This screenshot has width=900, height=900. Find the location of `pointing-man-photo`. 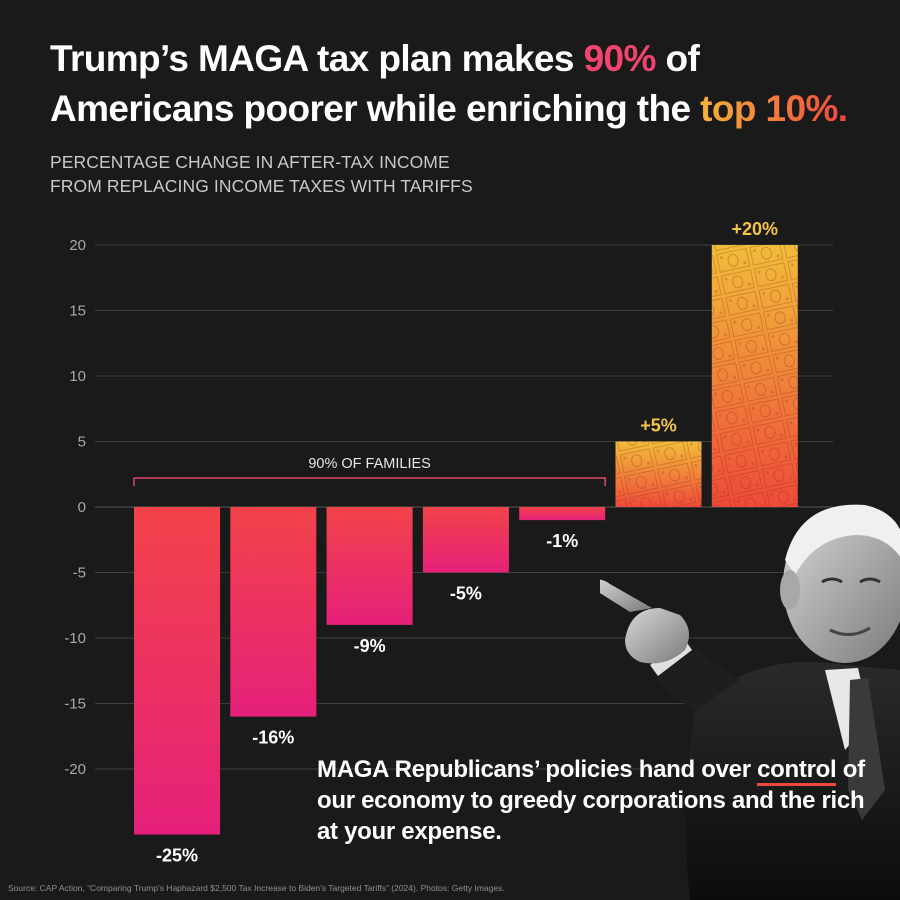

pointing-man-photo is located at coordinates (750, 702).